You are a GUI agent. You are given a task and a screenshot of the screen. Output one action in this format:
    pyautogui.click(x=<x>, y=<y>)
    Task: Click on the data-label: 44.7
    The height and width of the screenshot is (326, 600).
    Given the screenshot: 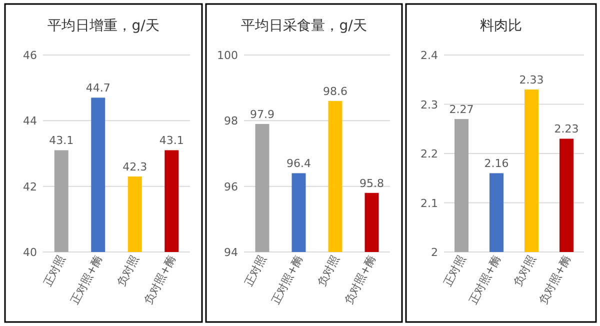 What is the action you would take?
    pyautogui.click(x=98, y=88)
    